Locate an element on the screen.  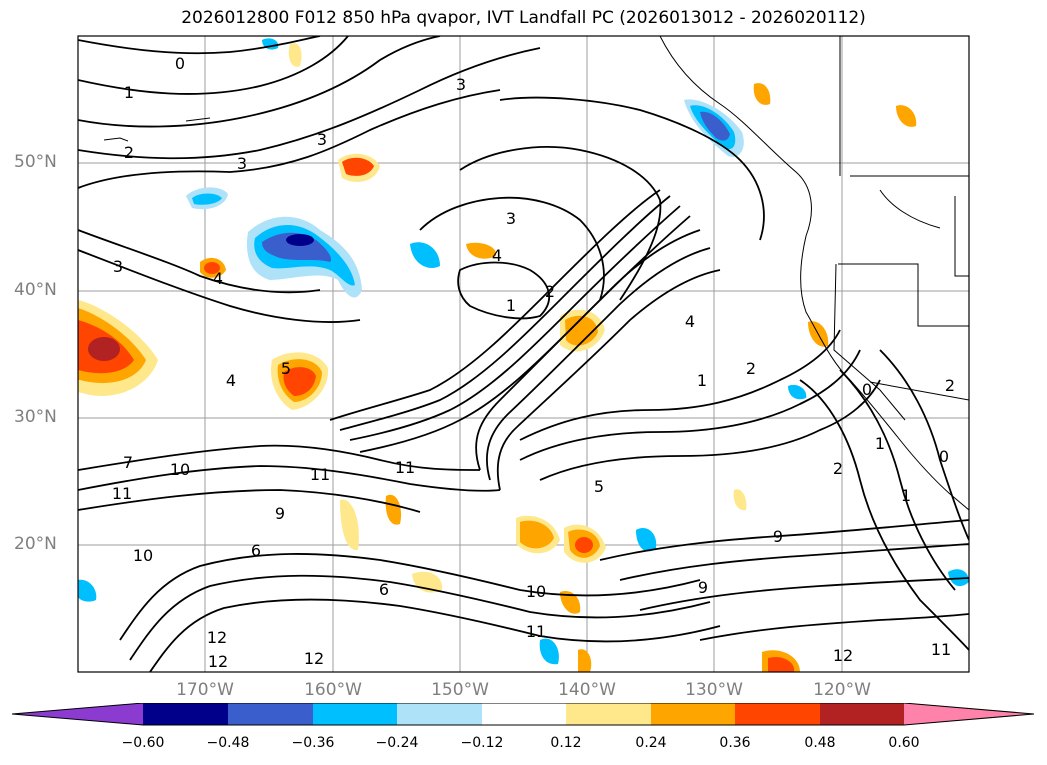
lat-tick-label: 50°N is located at coordinates (35, 162).